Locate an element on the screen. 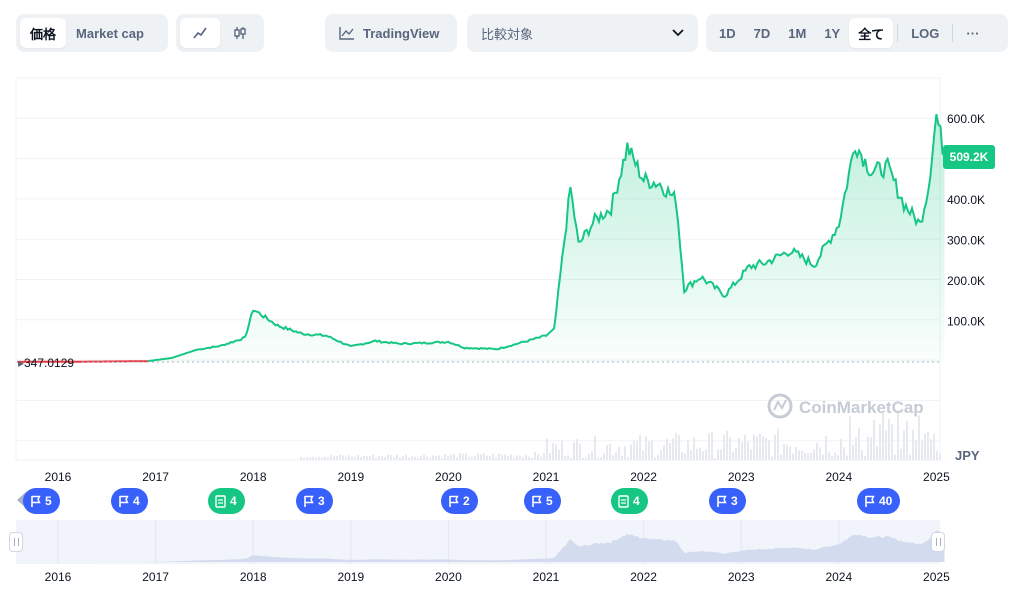 The image size is (1024, 606). y-tick-label: 400.0K is located at coordinates (966, 200).